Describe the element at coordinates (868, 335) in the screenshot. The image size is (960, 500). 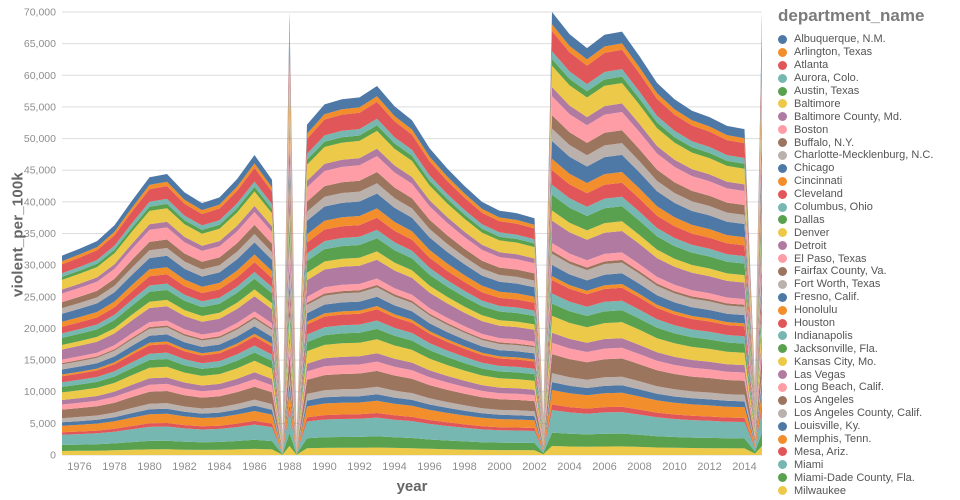
I see `legend-item: Indianapolis` at that location.